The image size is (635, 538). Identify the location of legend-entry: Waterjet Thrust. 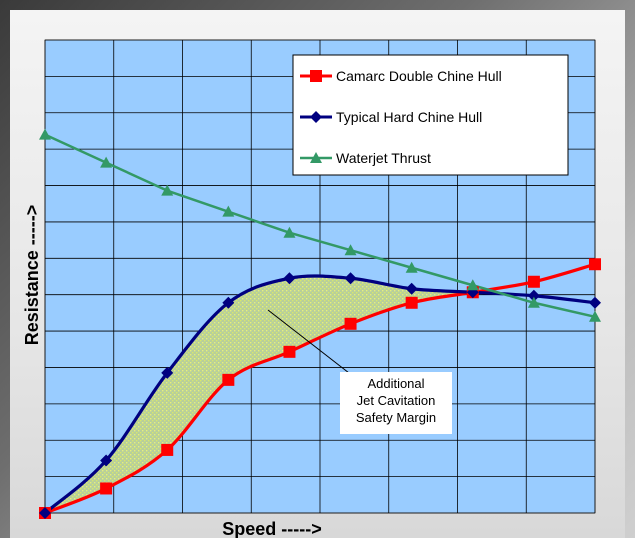
(383, 158).